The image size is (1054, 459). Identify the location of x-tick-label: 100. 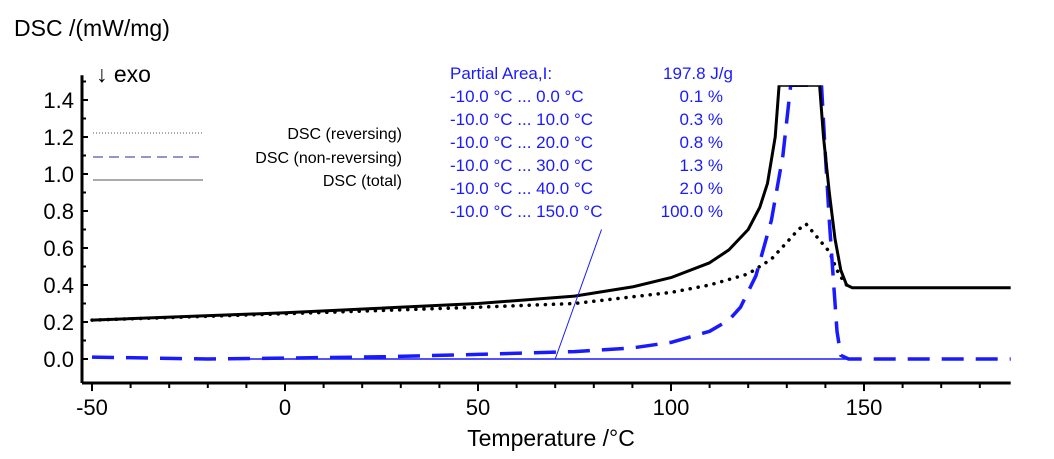
(671, 407).